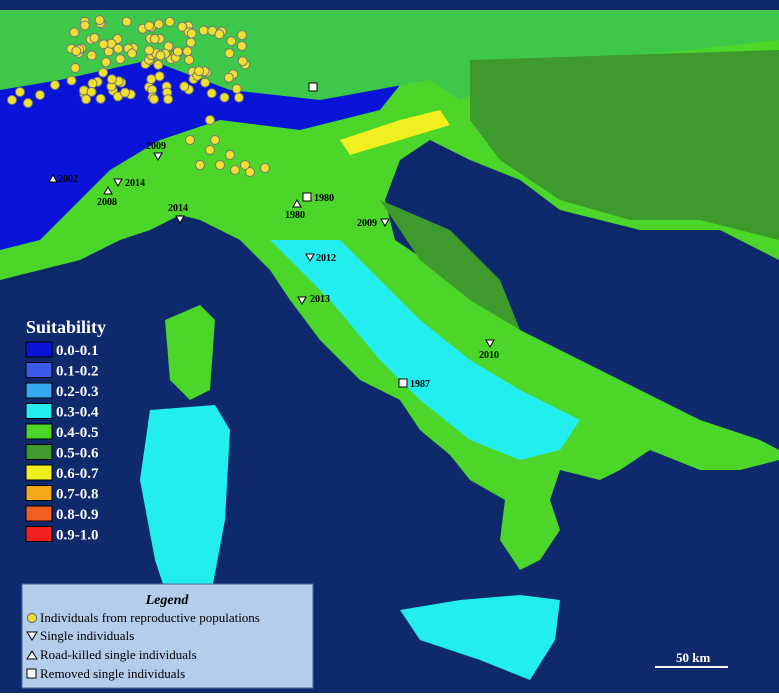 The image size is (779, 698). What do you see at coordinates (77, 495) in the screenshot?
I see `class-label: 0.7-0.8` at bounding box center [77, 495].